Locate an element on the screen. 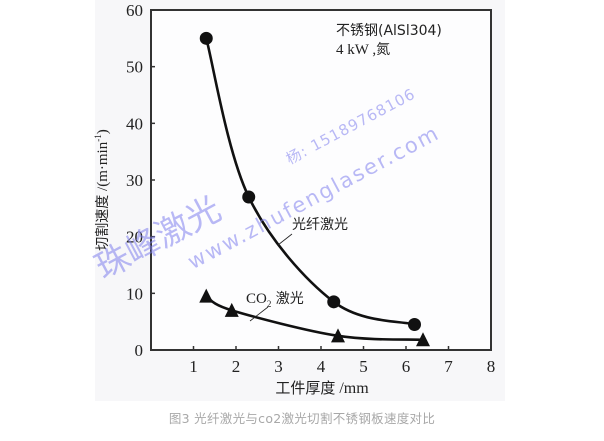 This screenshot has height=441, width=604. x-tick-label: 7 is located at coordinates (448, 366).